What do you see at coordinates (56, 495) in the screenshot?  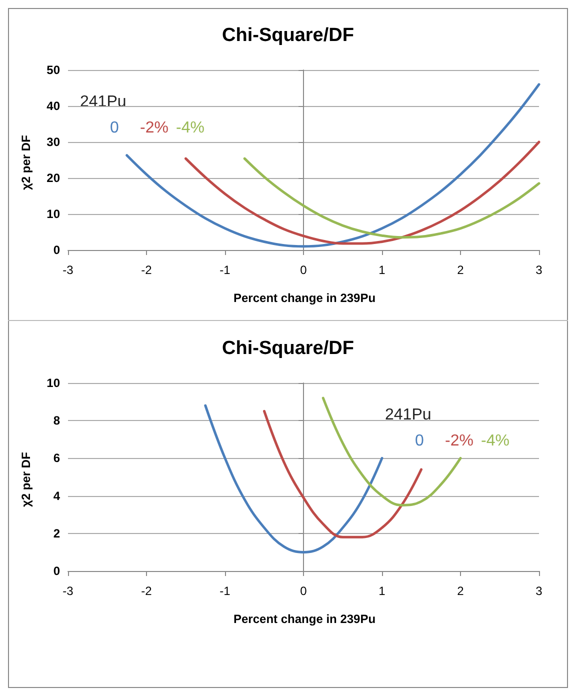 I see `y-tick-label: 4` at bounding box center [56, 495].